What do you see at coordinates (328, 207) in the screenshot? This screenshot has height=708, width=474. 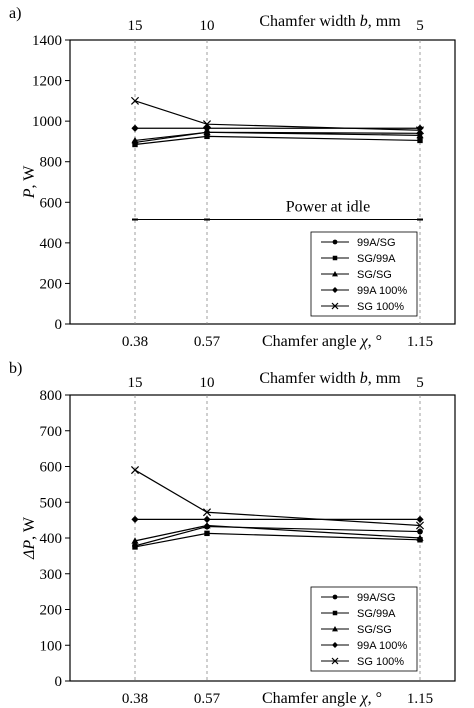 I see `idle-power-label: Power at idle` at bounding box center [328, 207].